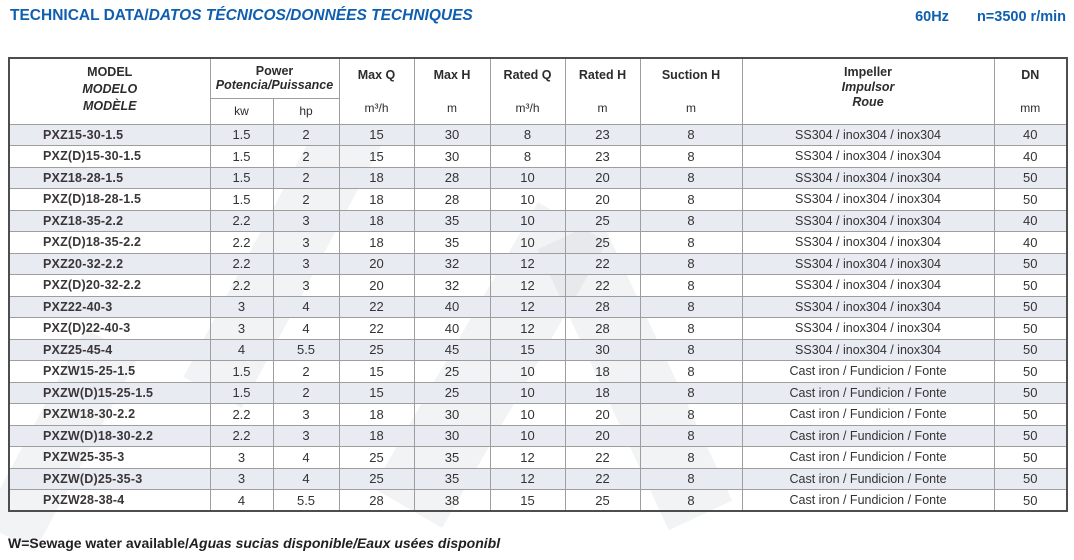  Describe the element at coordinates (1030, 75) in the screenshot. I see `header-dn-label: DN` at that location.